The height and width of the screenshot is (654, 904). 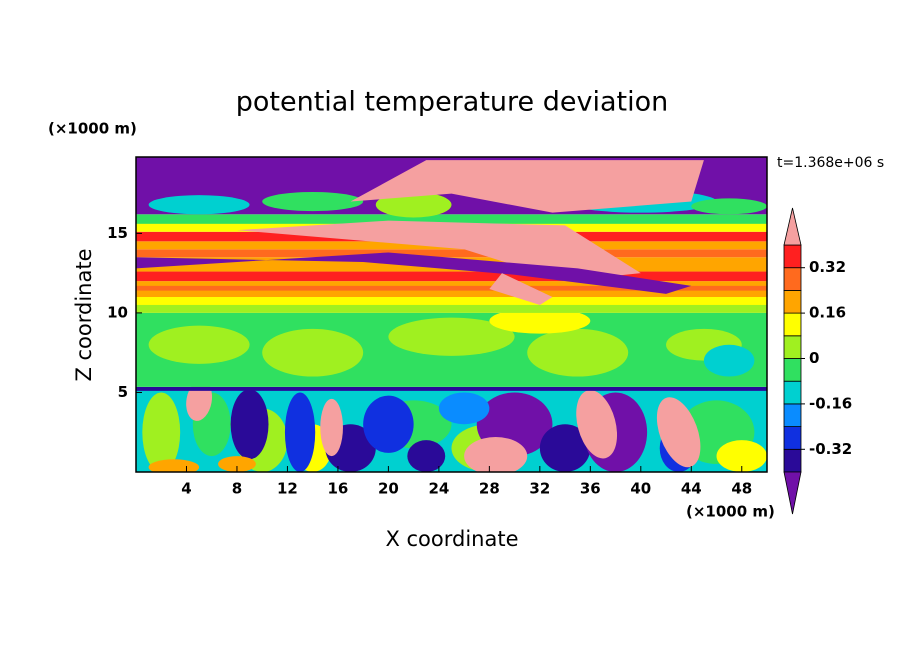 What do you see at coordinates (827, 267) in the screenshot?
I see `colorbar-tick-label: 0.32` at bounding box center [827, 267].